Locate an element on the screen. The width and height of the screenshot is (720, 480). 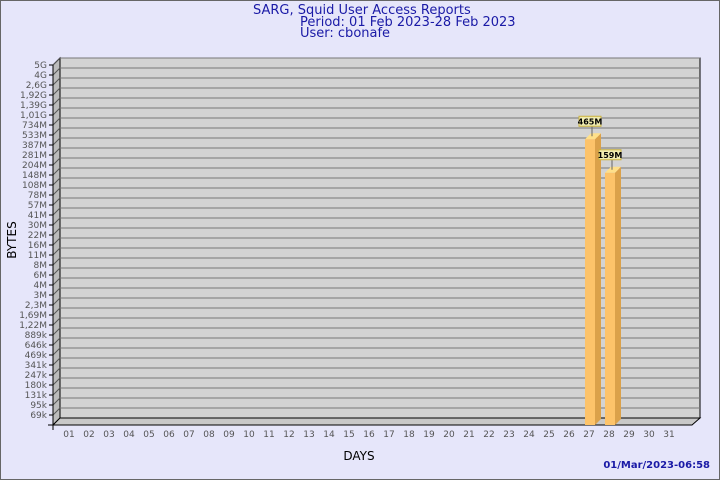
y-tick-label: 5G is located at coordinates (40, 66).